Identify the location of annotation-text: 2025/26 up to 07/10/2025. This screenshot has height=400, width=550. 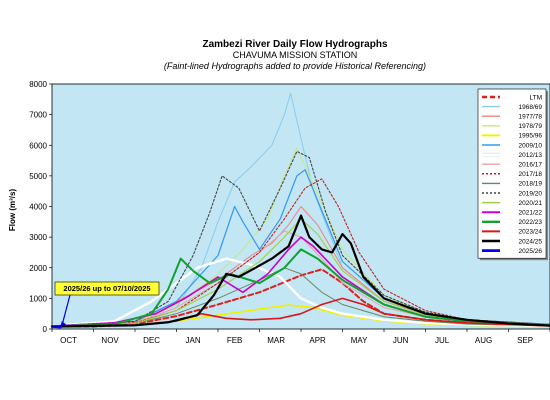
(106, 288).